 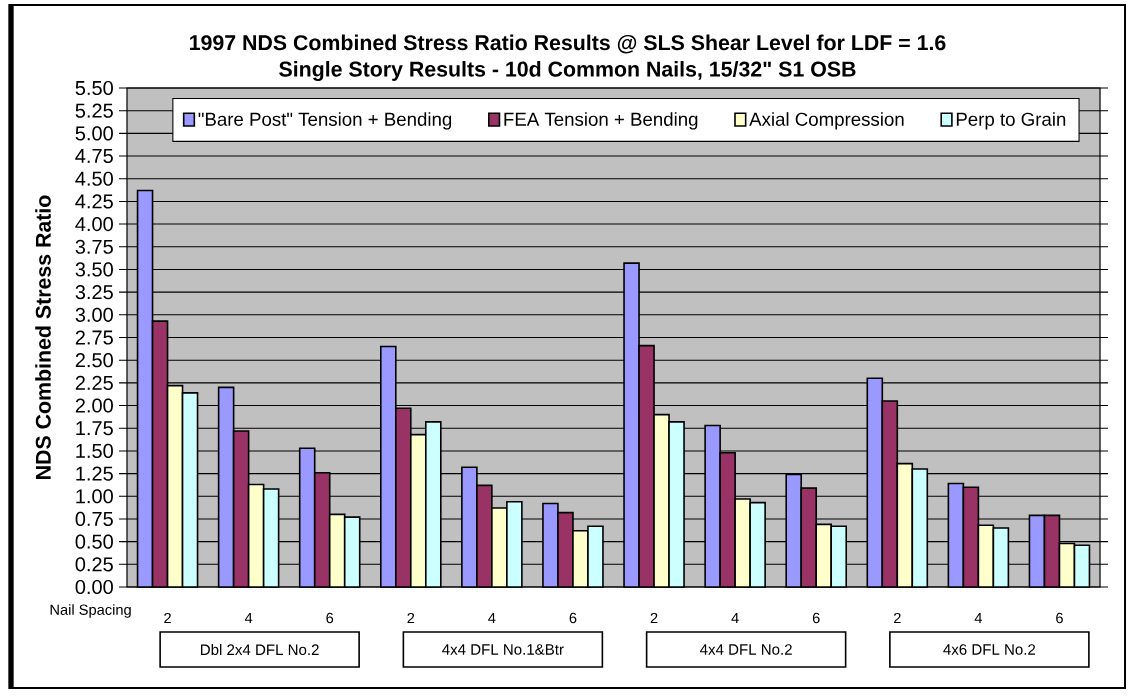 I want to click on y-tick-label: 2.75, so click(x=94, y=337).